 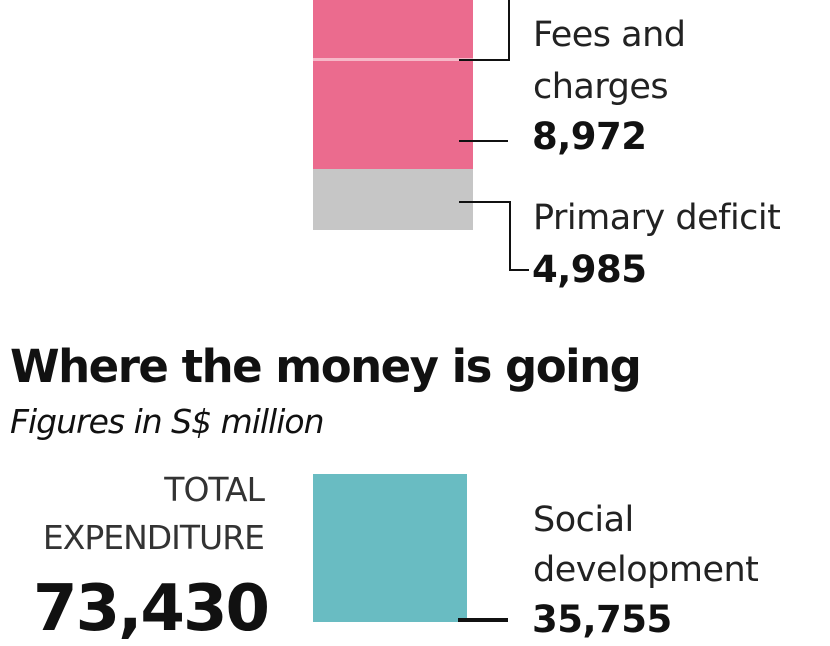 I want to click on leader-line-social, so click(x=483, y=620).